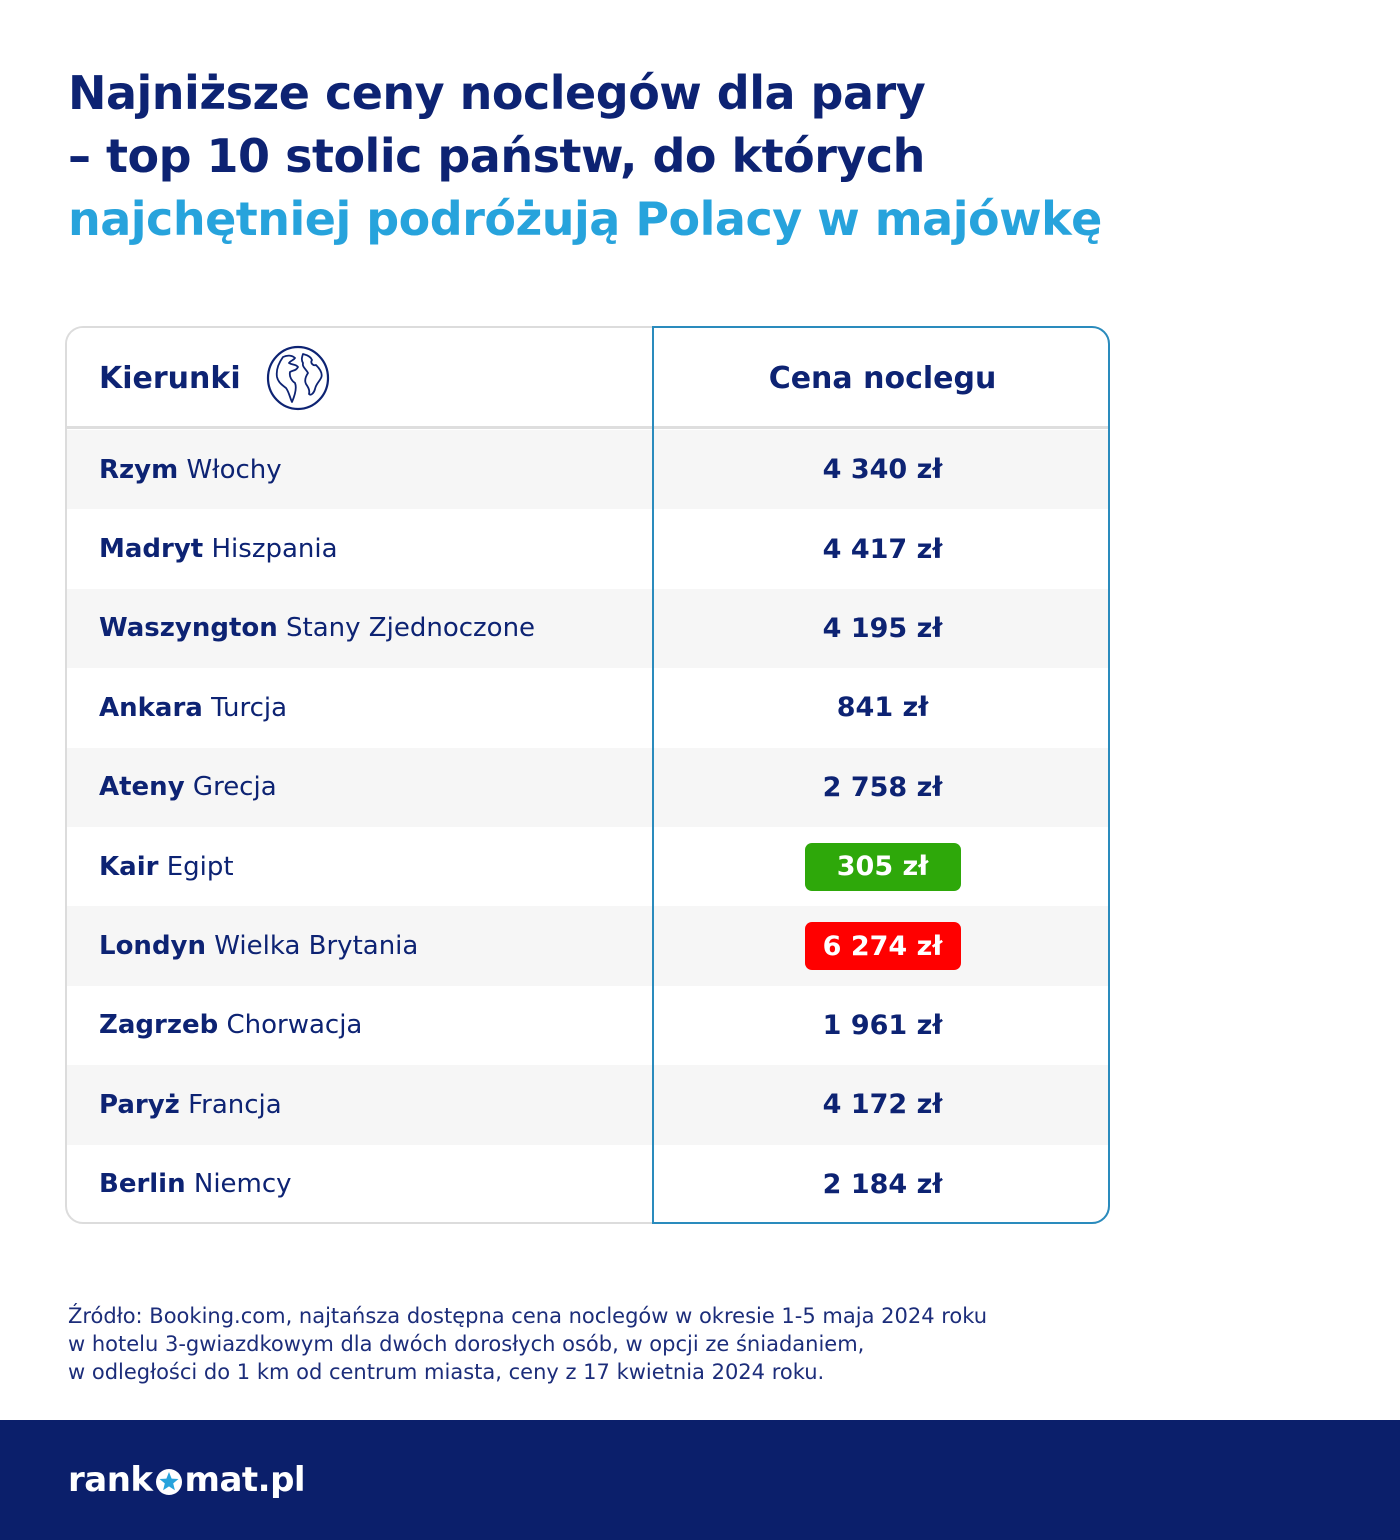 This screenshot has height=1540, width=1400. What do you see at coordinates (298, 378) in the screenshot?
I see `globe-icon` at bounding box center [298, 378].